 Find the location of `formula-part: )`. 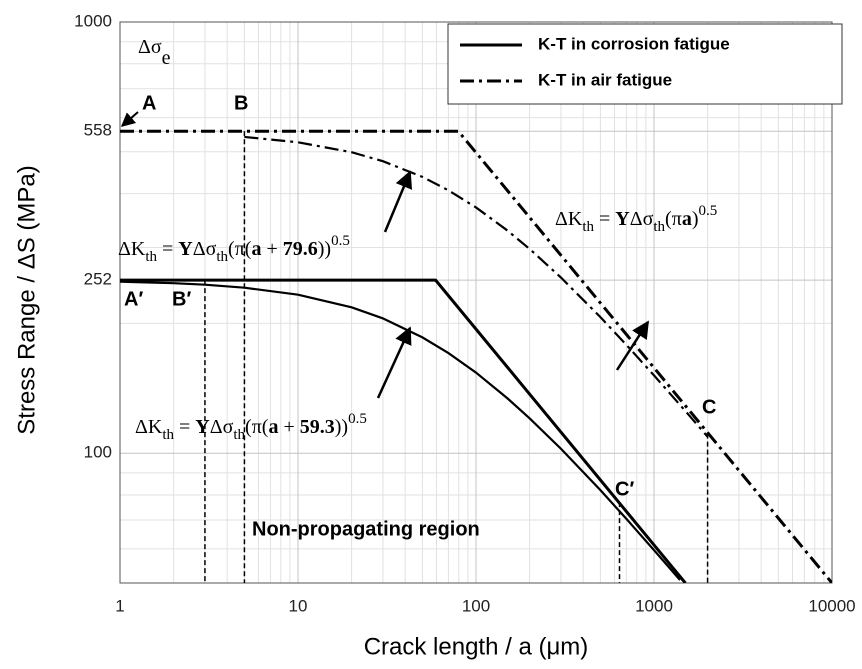

formula-part: ) is located at coordinates (695, 219).